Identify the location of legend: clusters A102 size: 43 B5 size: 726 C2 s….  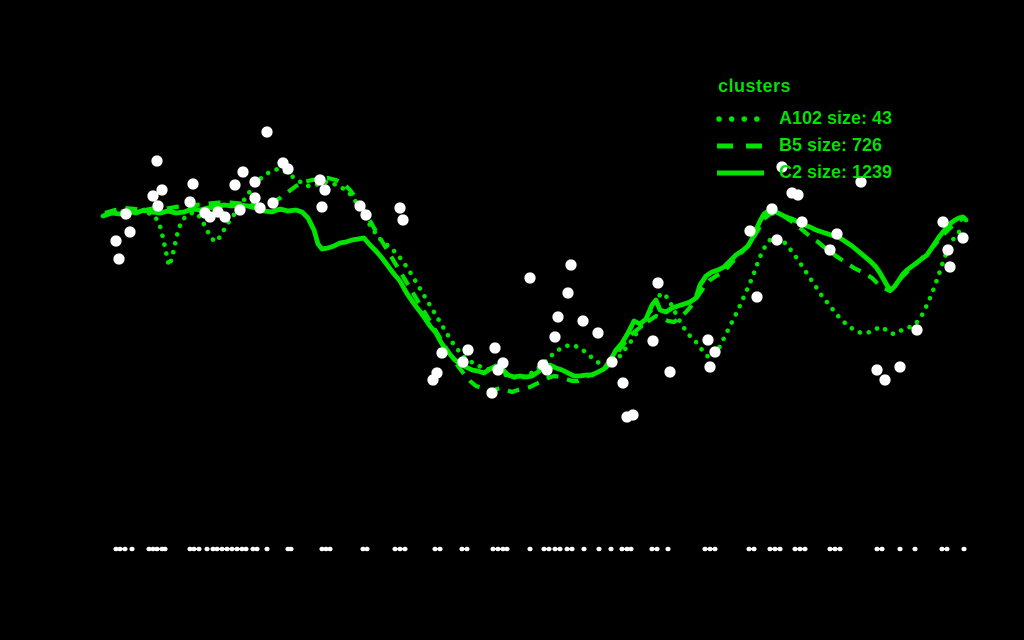
(804, 131).